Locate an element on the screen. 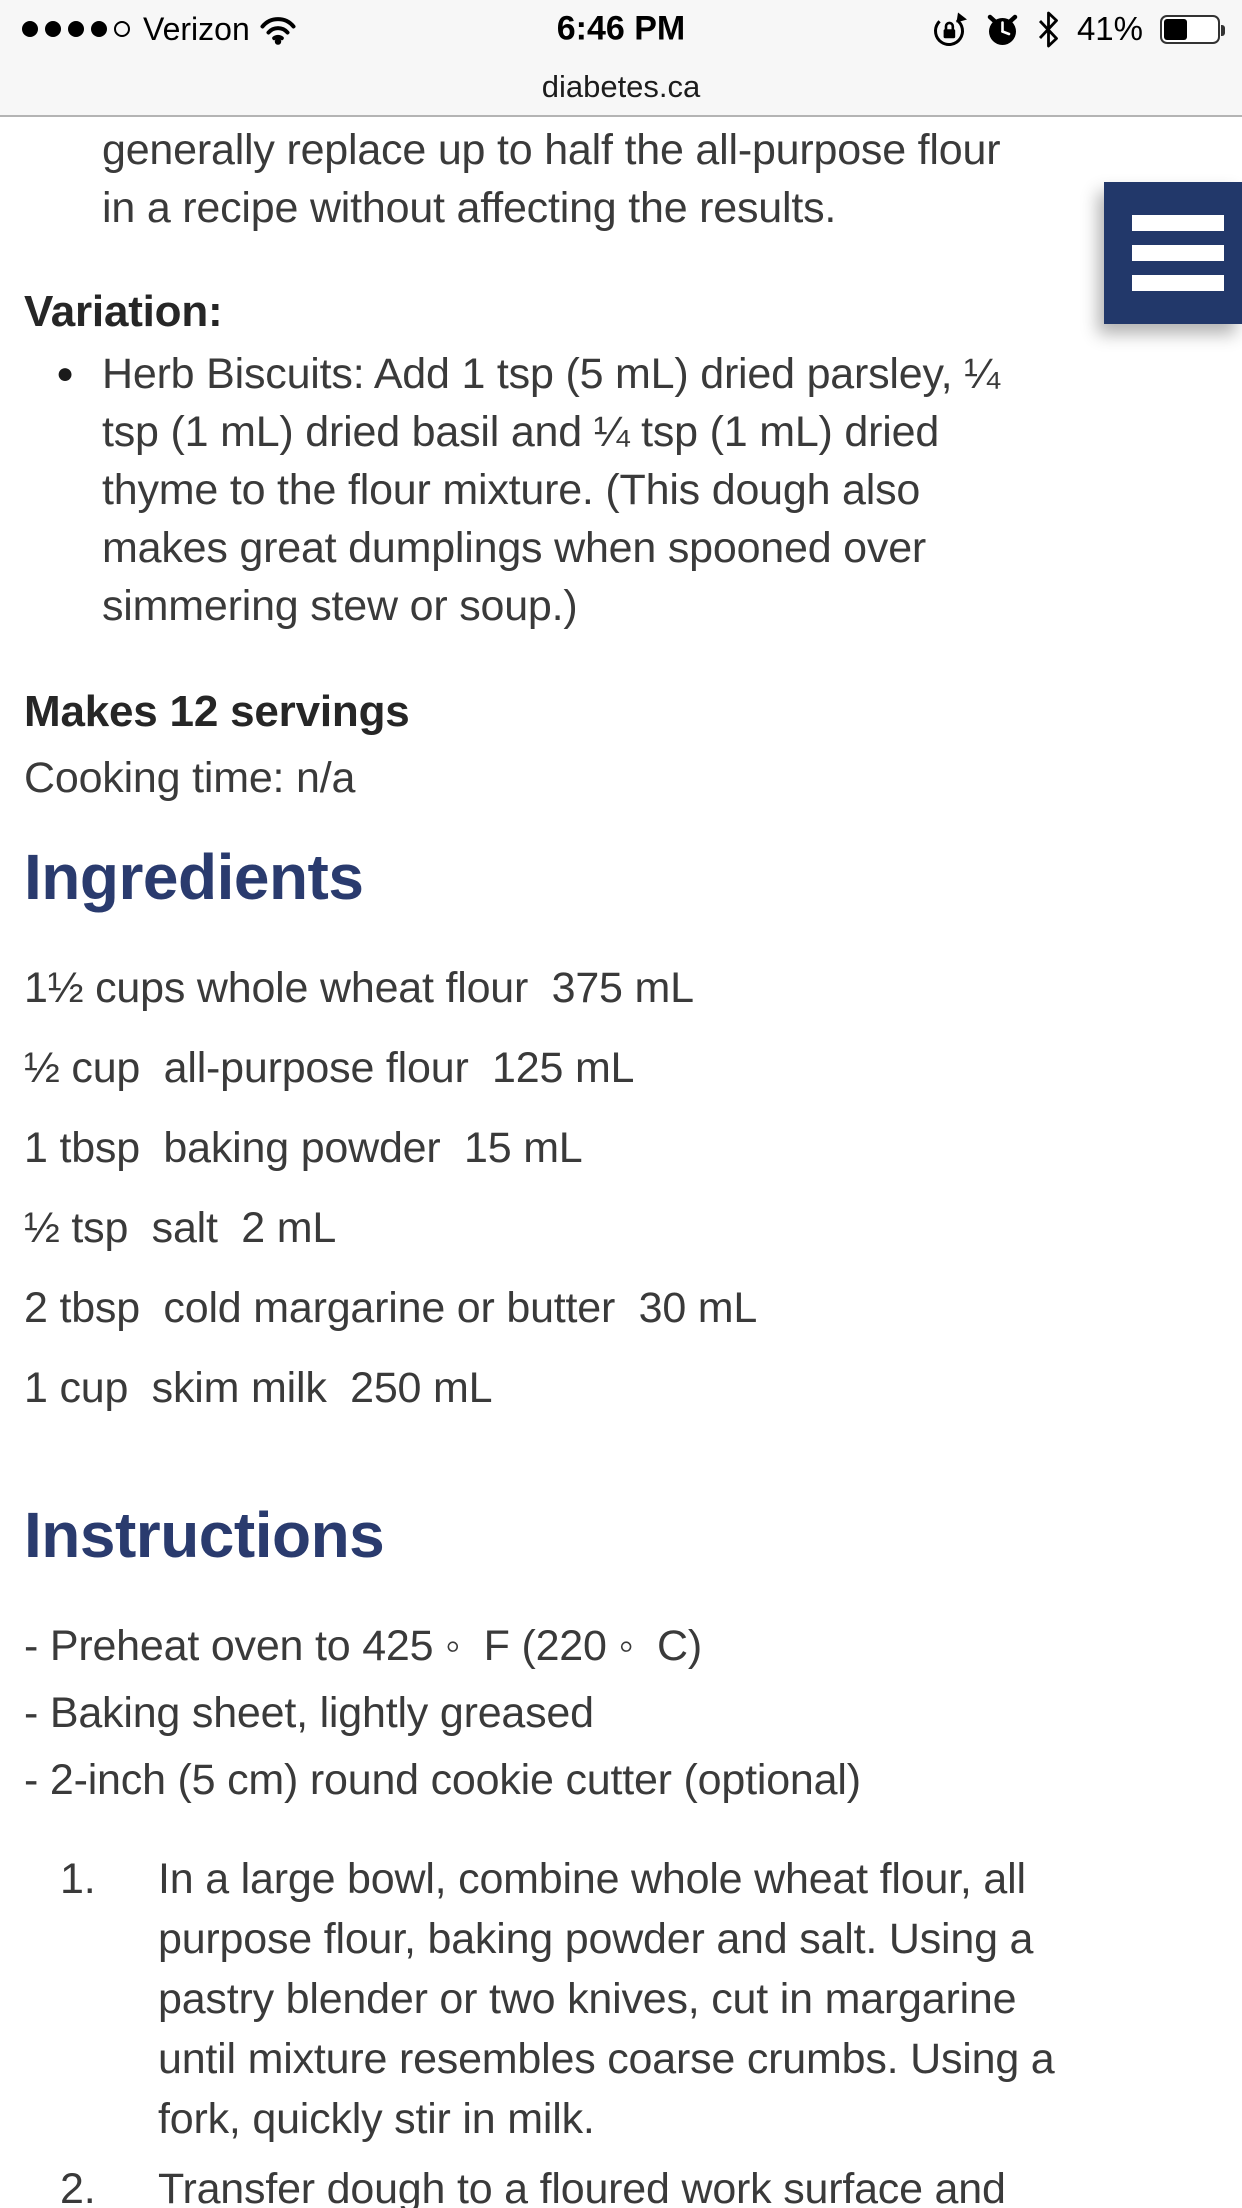 Image resolution: width=1242 pixels, height=2208 pixels. ingredients-heading: Ingredients is located at coordinates (194, 877).